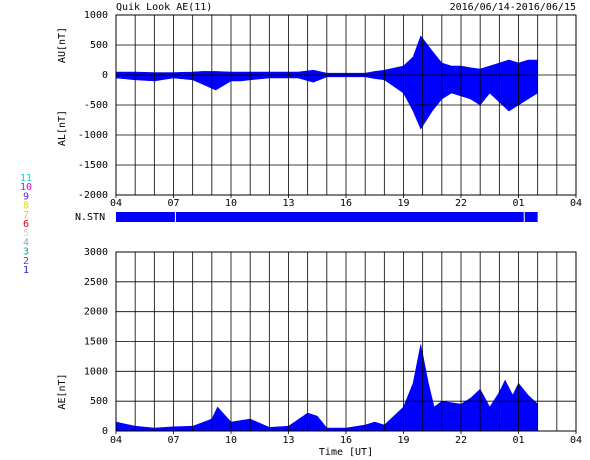 This screenshot has height=460, width=590. Describe the element at coordinates (26, 187) in the screenshot. I see `station-count: 10` at that location.